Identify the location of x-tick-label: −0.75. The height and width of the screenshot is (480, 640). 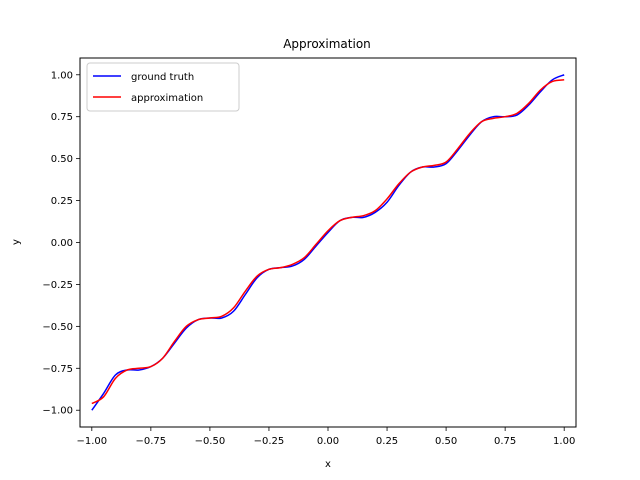
(151, 441).